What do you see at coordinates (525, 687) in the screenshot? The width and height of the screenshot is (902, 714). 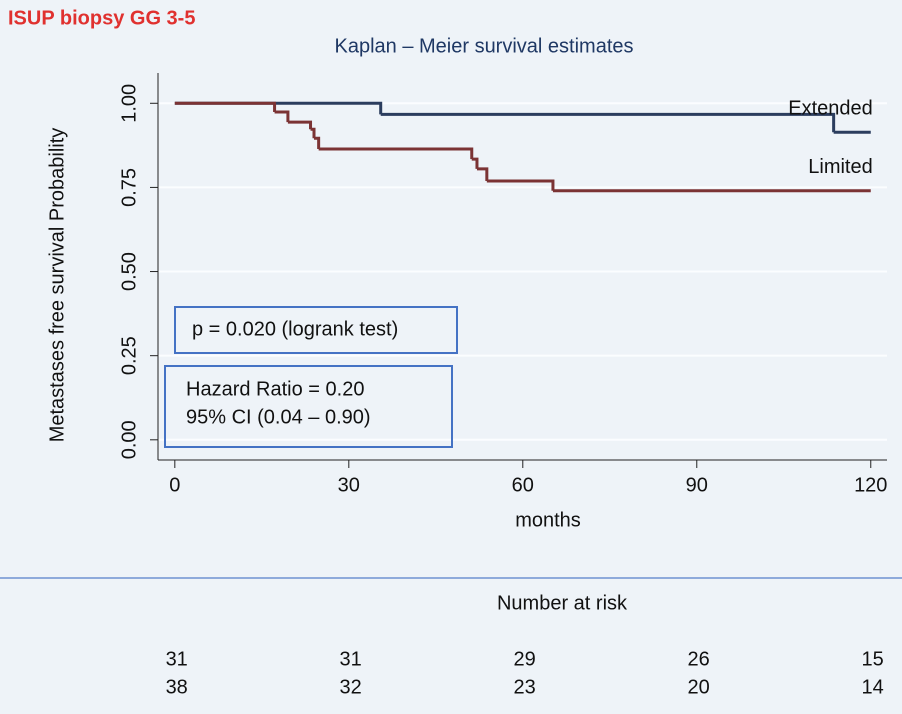 I see `risk-count: 23` at bounding box center [525, 687].